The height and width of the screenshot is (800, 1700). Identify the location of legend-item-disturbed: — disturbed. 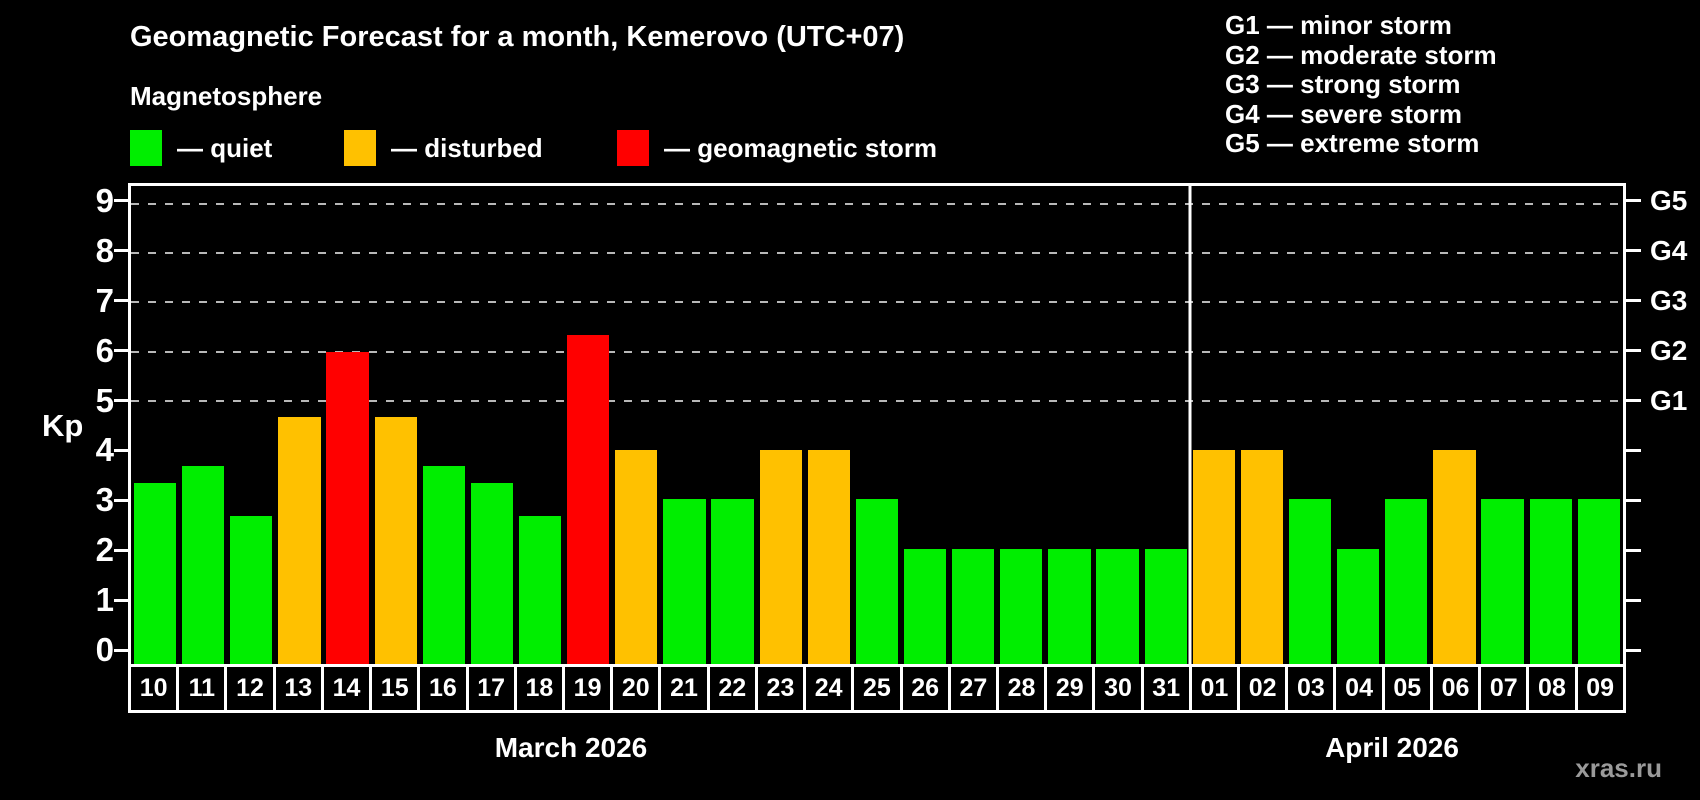
(443, 148).